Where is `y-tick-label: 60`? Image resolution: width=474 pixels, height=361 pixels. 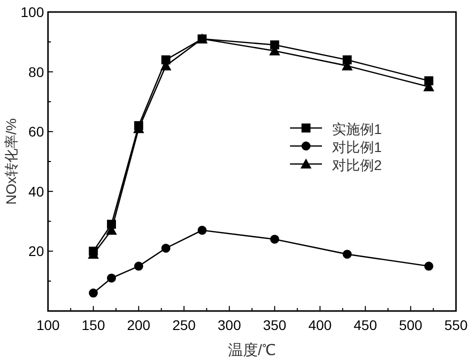
y-tick-label: 60 is located at coordinates (36, 132).